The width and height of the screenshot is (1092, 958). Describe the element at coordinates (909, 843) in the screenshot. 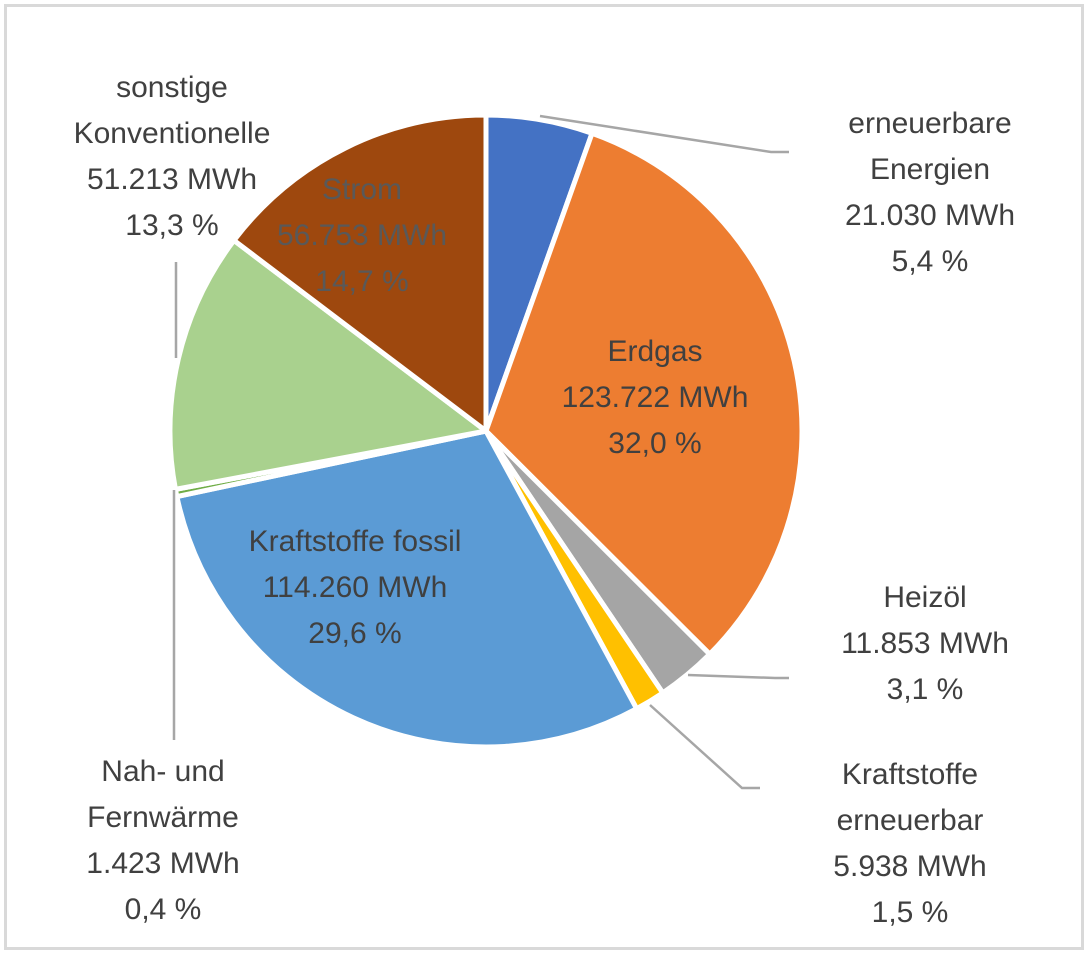

I see `data-label: Kraftstoffe erneuerbar 5.938 MWh 1,5 %` at that location.